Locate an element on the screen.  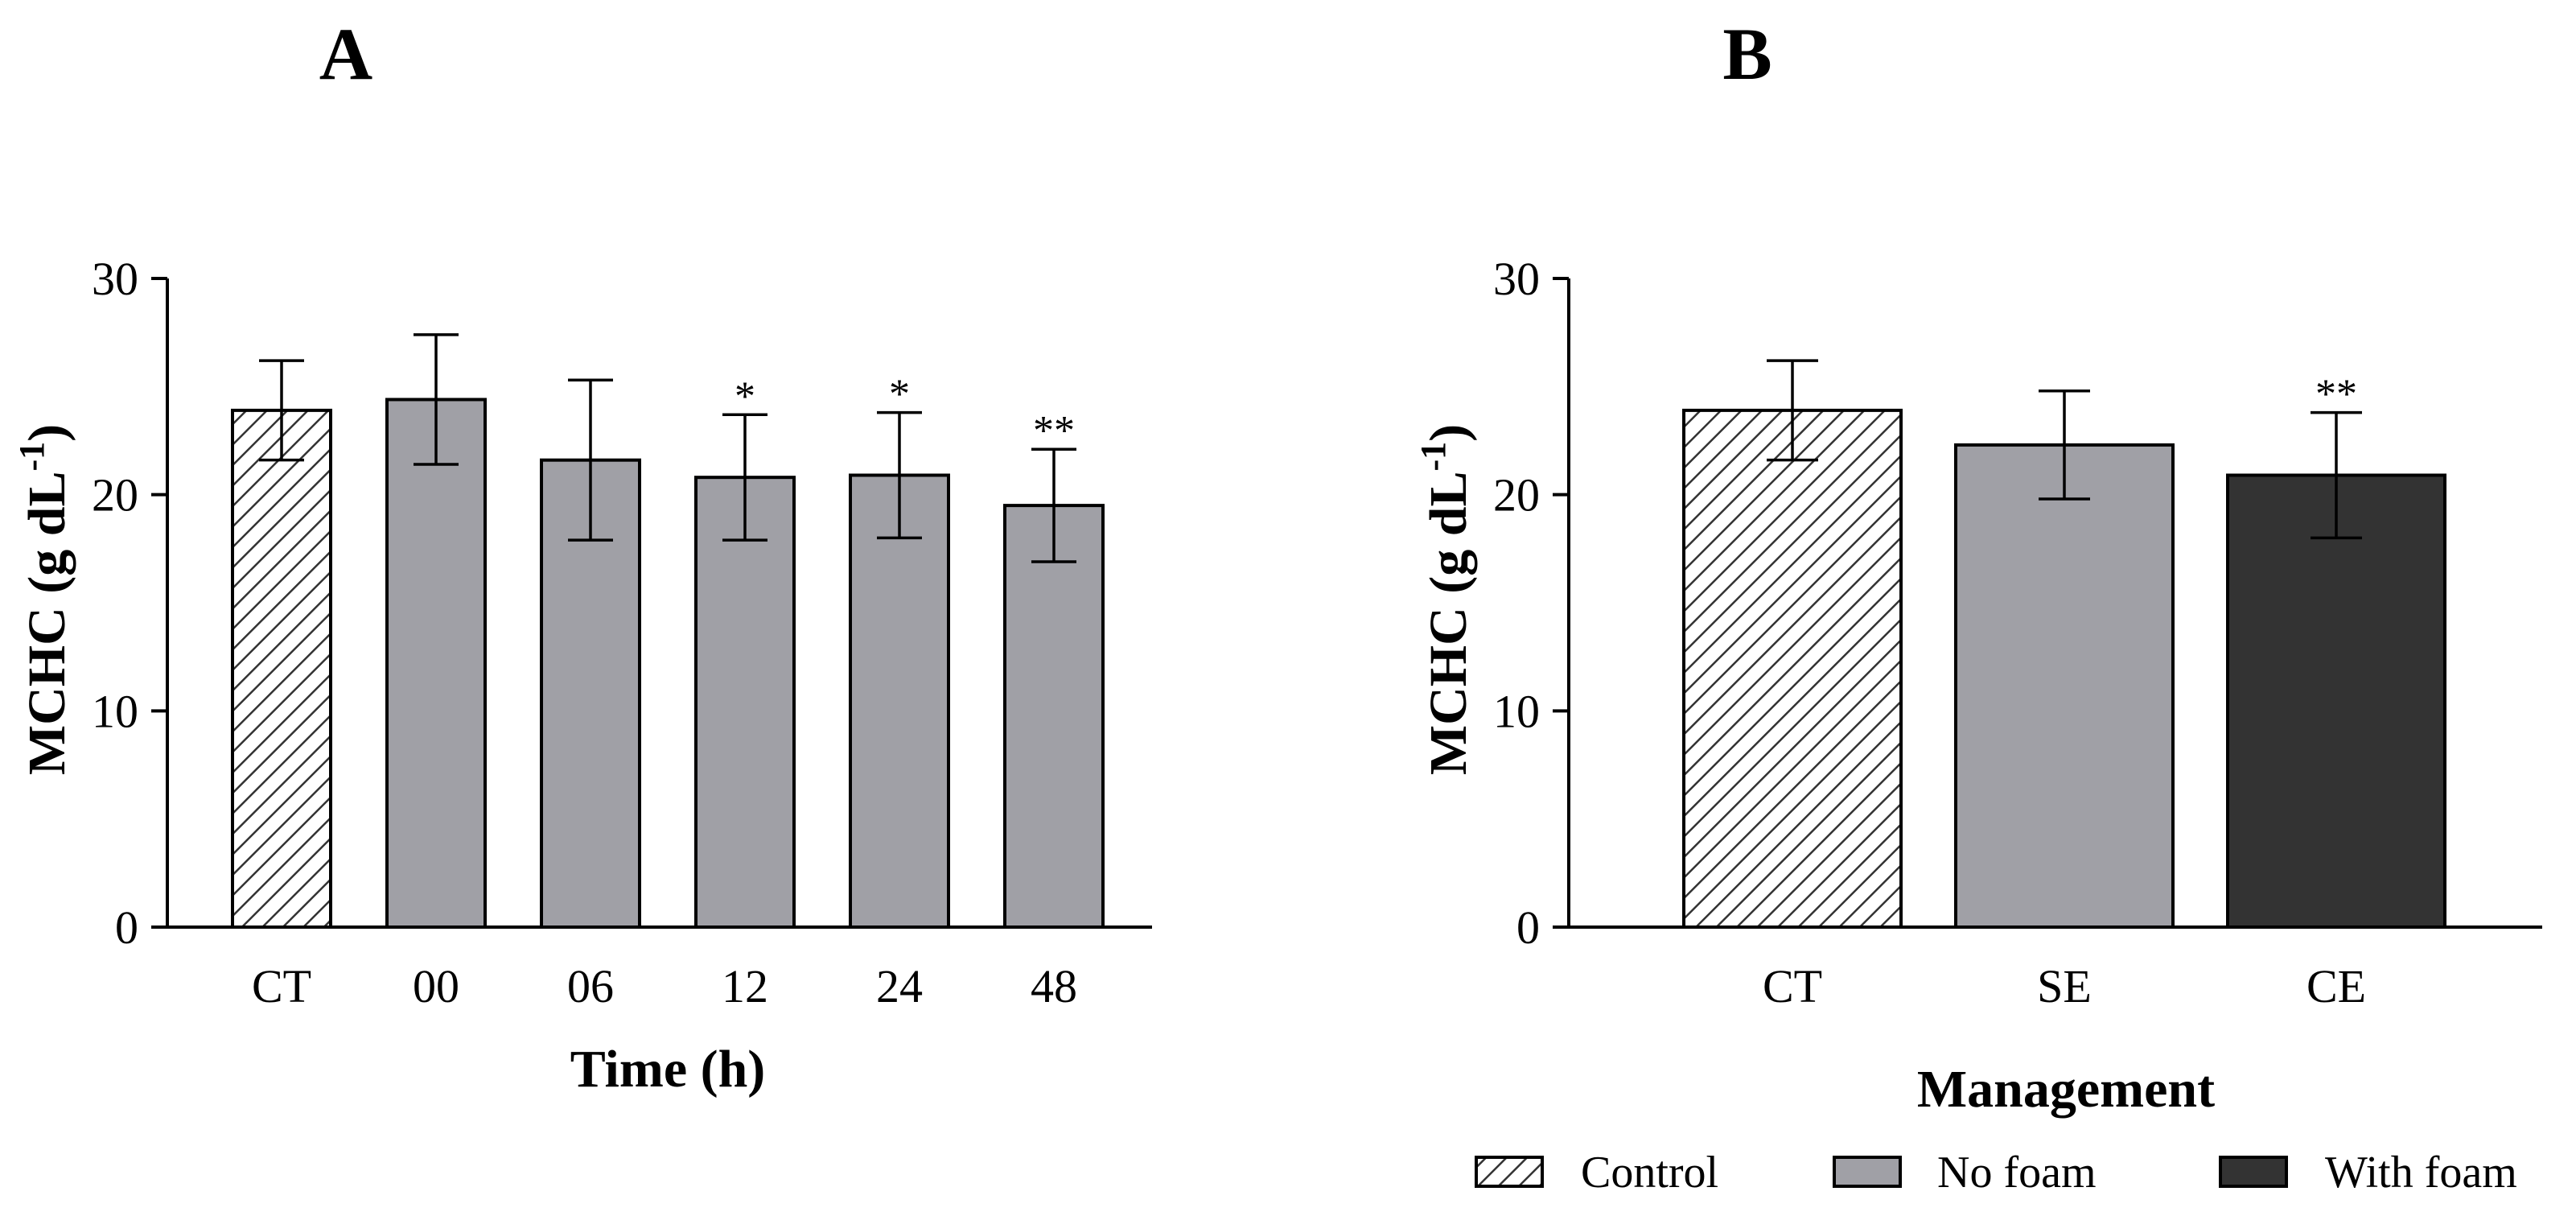
legend-swatch-no-foam is located at coordinates (1867, 1172).